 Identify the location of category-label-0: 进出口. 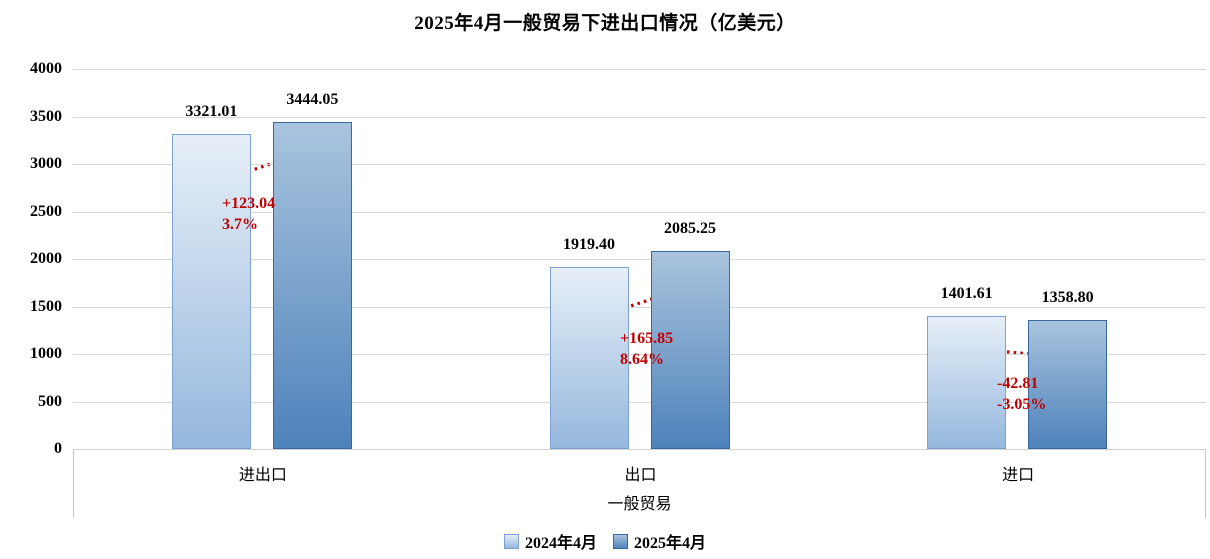
(262, 475).